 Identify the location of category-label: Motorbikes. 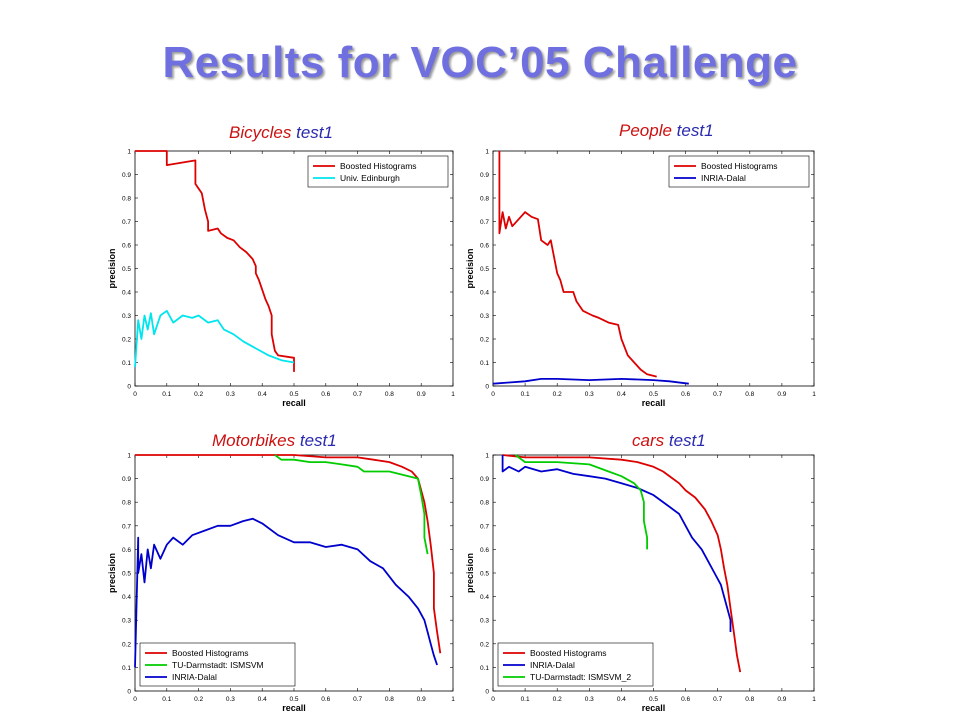
(254, 440).